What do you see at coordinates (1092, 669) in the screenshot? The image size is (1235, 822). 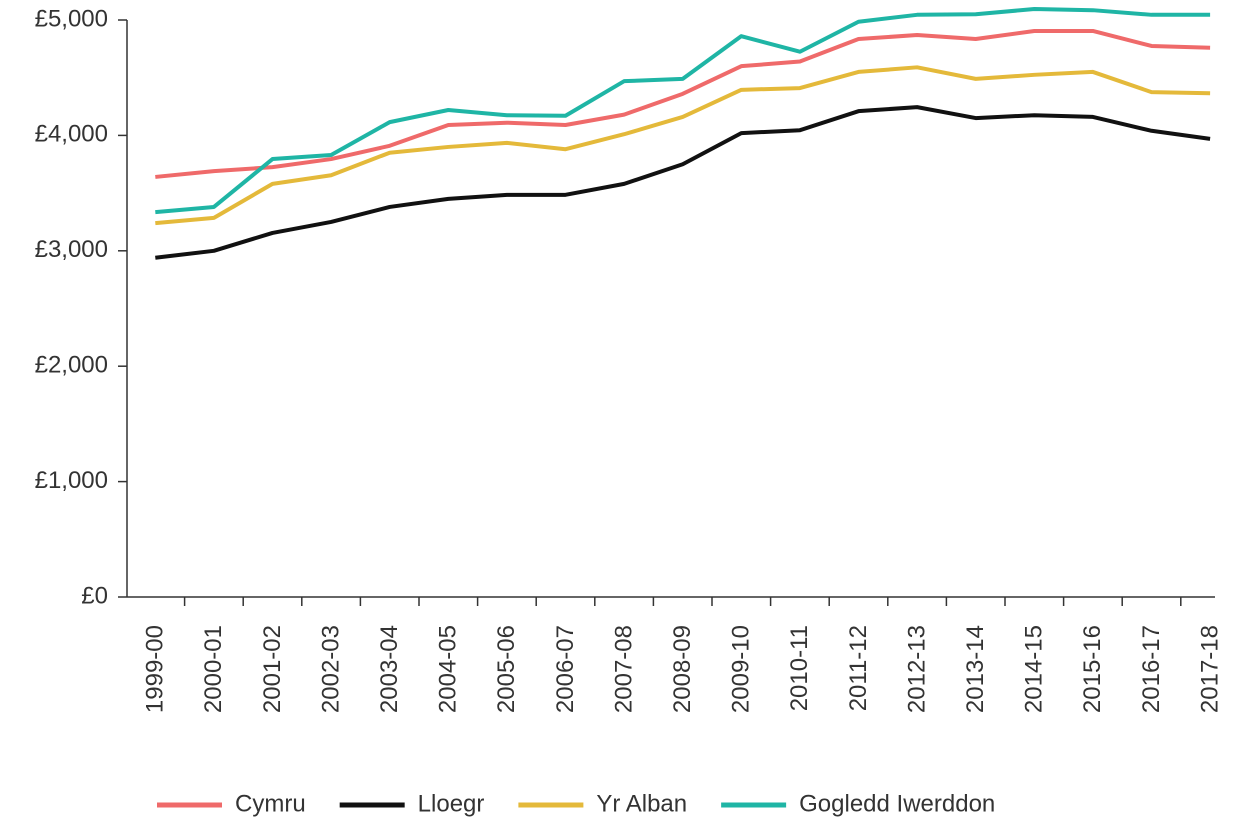 I see `x-tick-label: 2015-16` at bounding box center [1092, 669].